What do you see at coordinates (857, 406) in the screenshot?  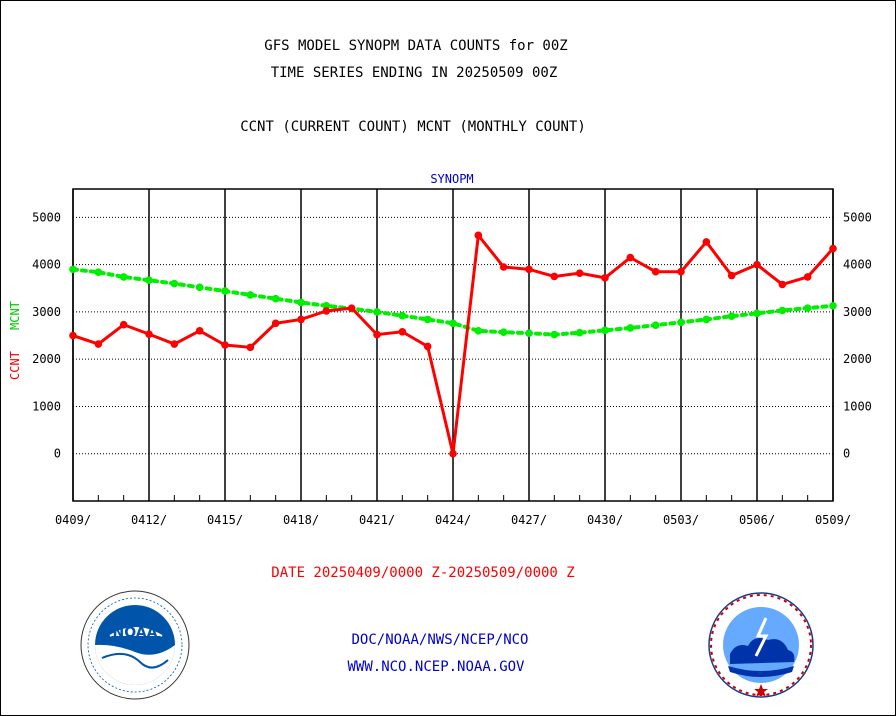 I see `y-tick-label-right: 1000` at bounding box center [857, 406].